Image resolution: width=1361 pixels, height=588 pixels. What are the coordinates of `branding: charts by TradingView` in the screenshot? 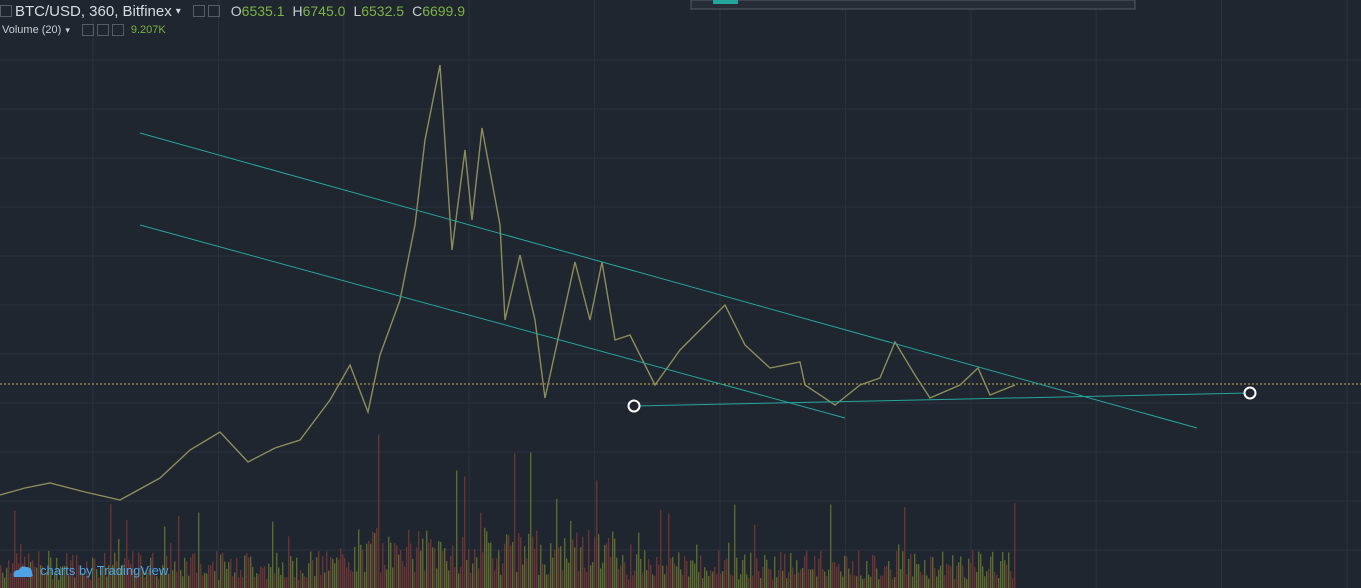 It's located at (90, 570).